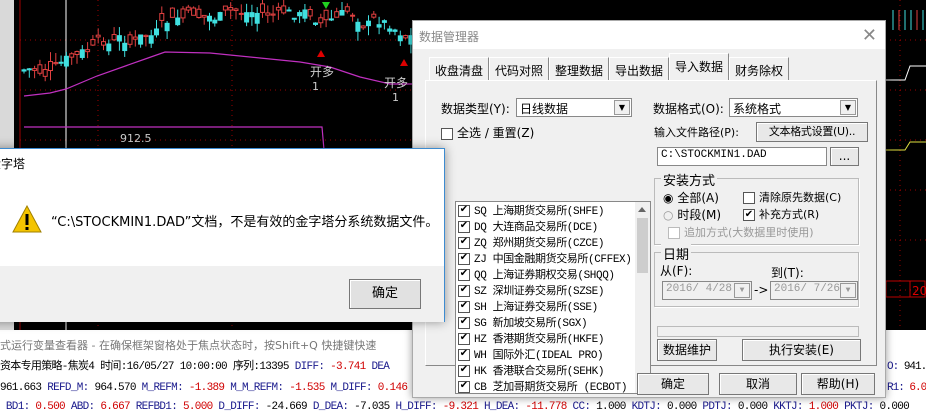 The height and width of the screenshot is (415, 926). Describe the element at coordinates (447, 133) in the screenshot. I see `checkbox-icon` at that location.